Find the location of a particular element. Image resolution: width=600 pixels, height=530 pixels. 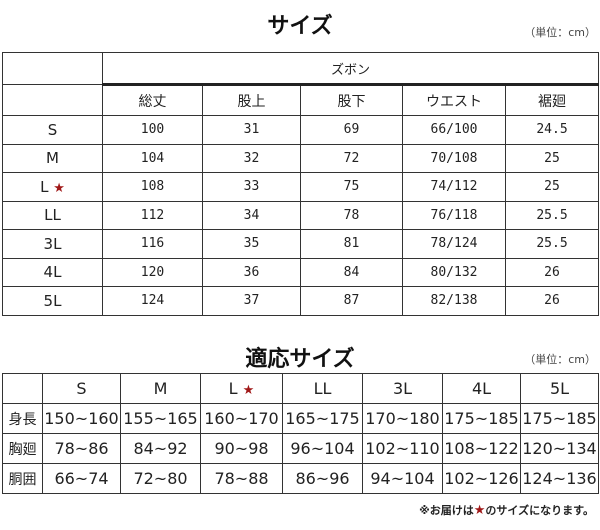

column-header: ウエスト is located at coordinates (454, 100).